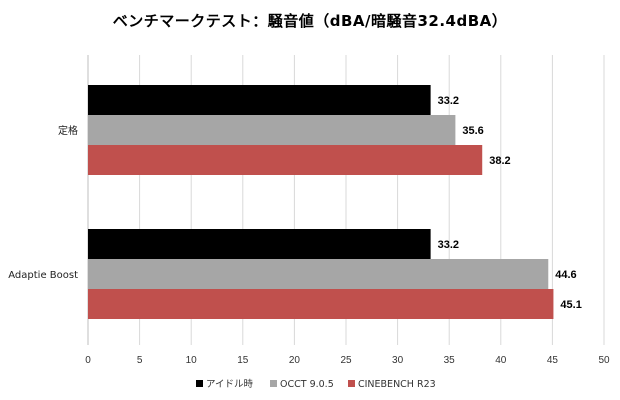  I want to click on legend-label: OCCT 9.0.5, so click(307, 384).